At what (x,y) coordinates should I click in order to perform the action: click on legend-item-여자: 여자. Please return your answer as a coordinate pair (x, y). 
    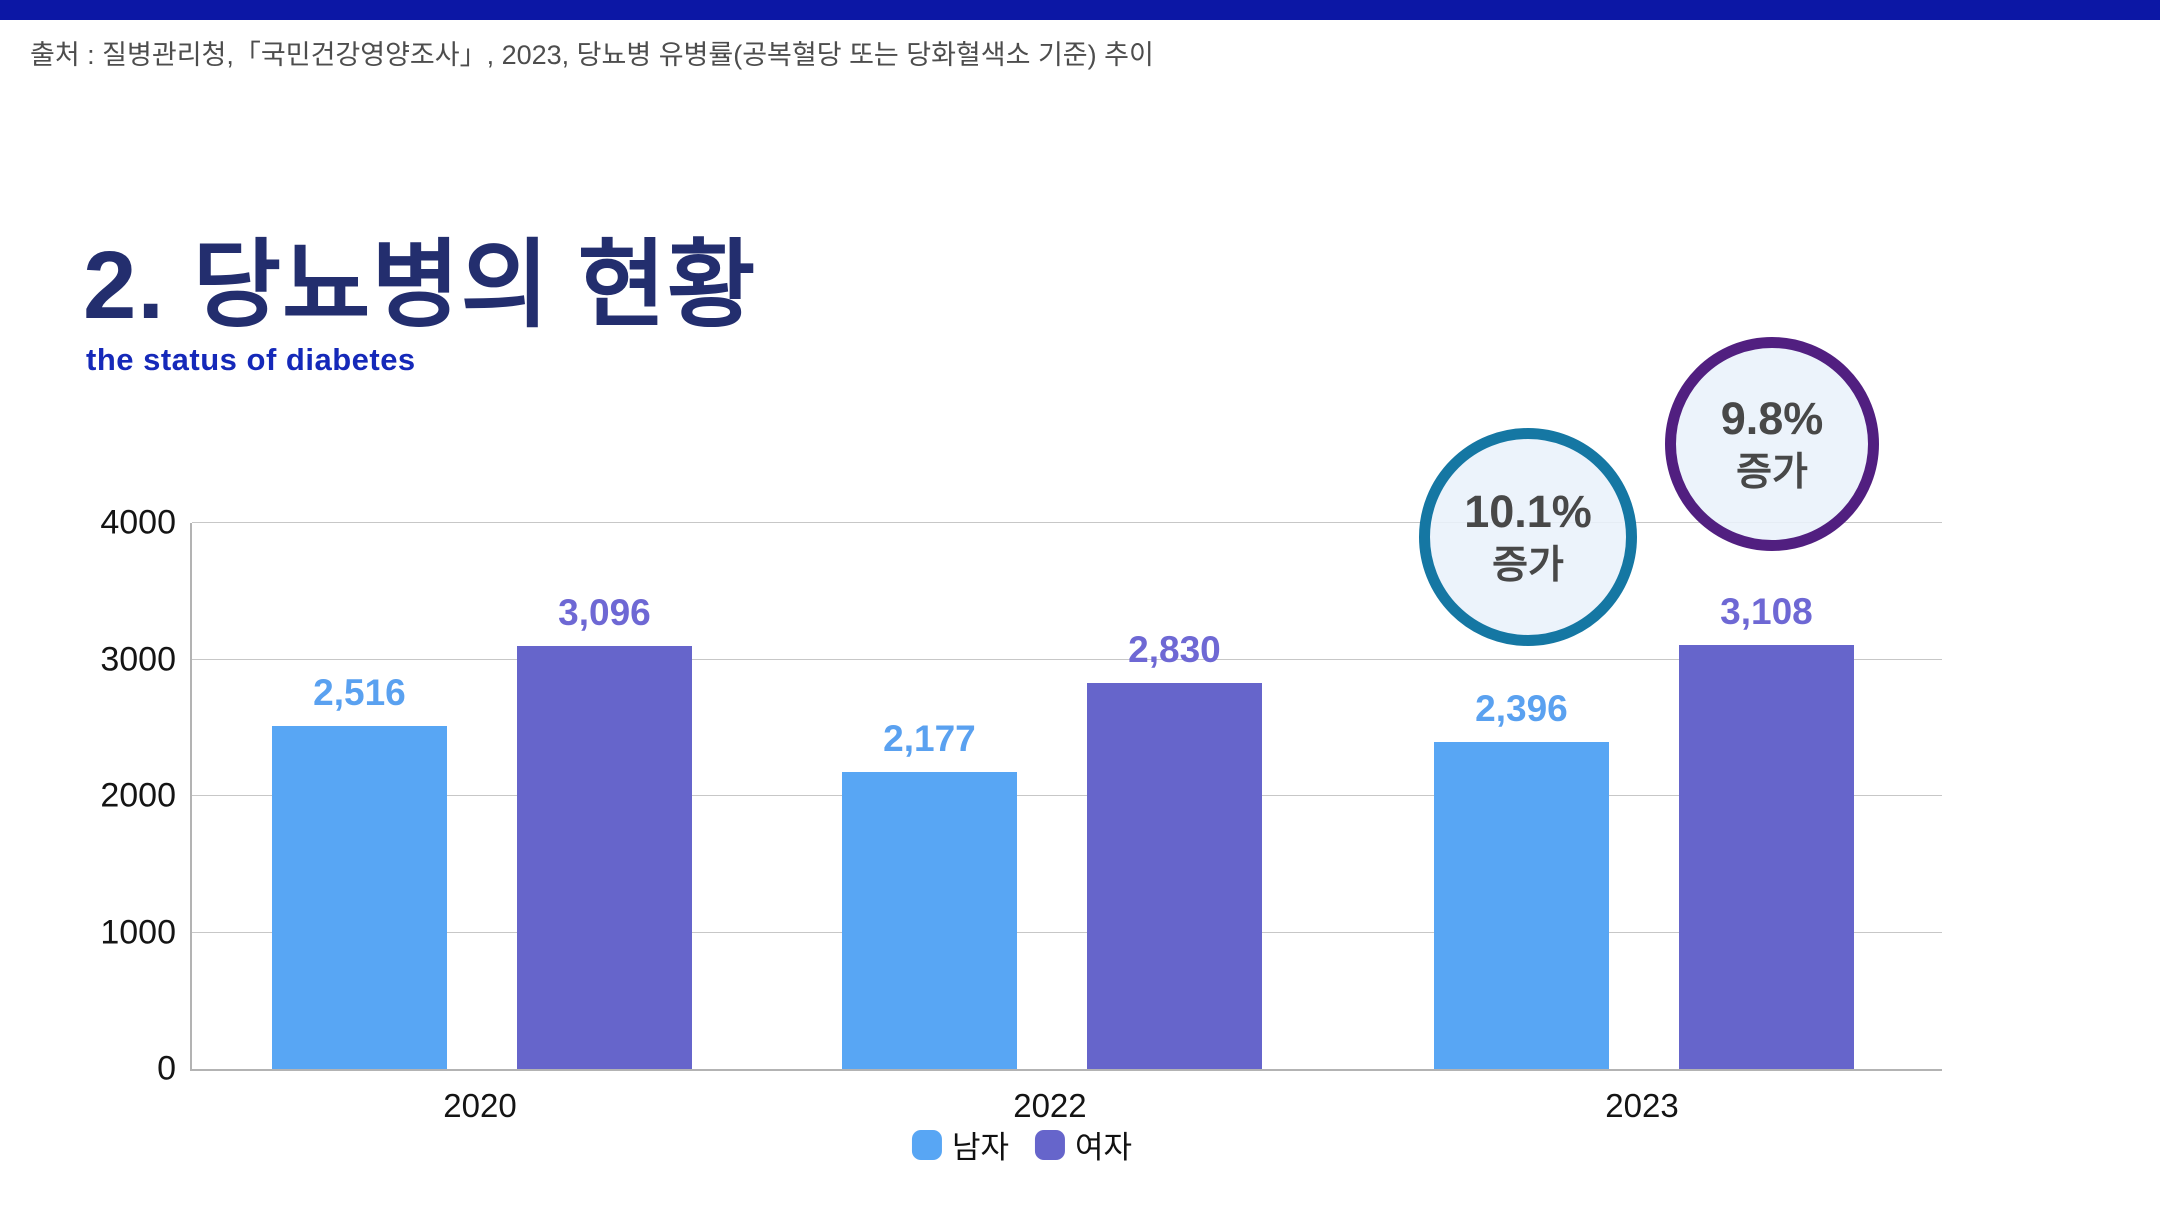
    Looking at the image, I should click on (1083, 1144).